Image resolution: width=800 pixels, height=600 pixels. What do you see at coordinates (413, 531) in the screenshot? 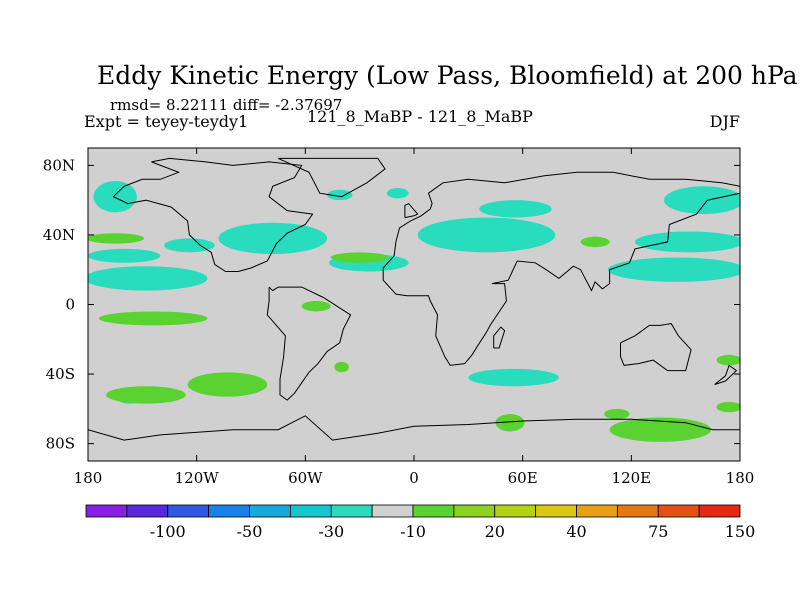
I see `colorbar-label: -10` at bounding box center [413, 531].